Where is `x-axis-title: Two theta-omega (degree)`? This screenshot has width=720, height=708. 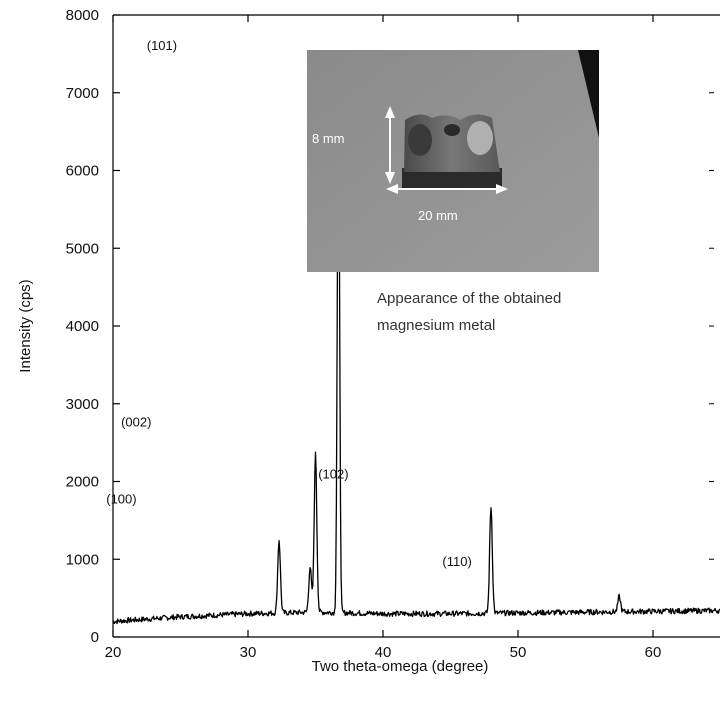
x-axis-title: Two theta-omega (degree) is located at coordinates (400, 666).